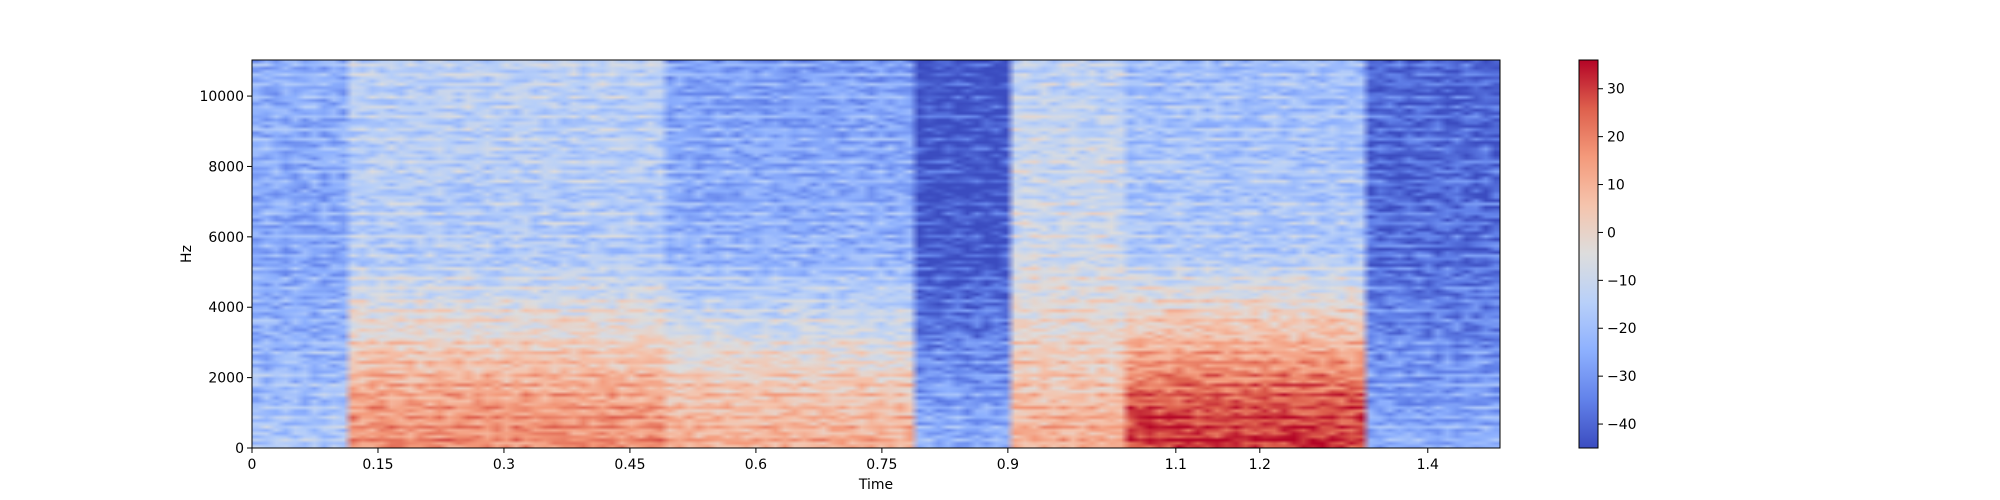  I want to click on colorbar-axis: 30 20 10 0 −10 −20 −30 −40, so click(1617, 257).